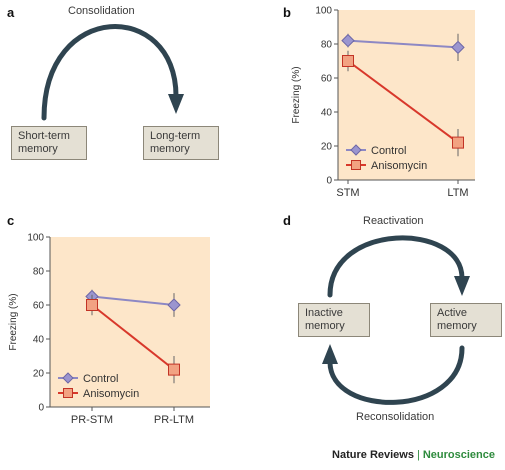 The height and width of the screenshot is (470, 505). Describe the element at coordinates (39, 306) in the screenshot. I see `chart-c-y-tick-label: 60` at that location.